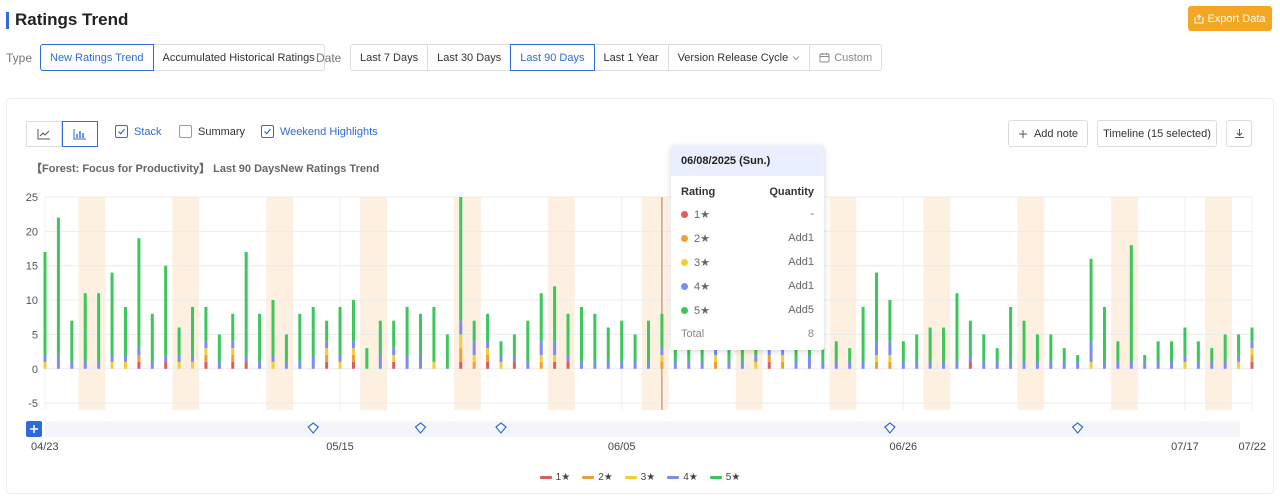 This screenshot has width=1280, height=496. I want to click on tooltip-row-label: 1★, so click(695, 214).